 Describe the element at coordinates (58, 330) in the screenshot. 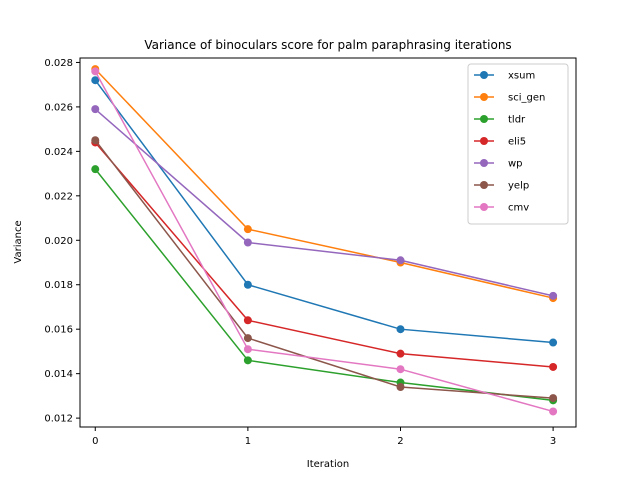

I see `y-tick-label: 0.016` at that location.